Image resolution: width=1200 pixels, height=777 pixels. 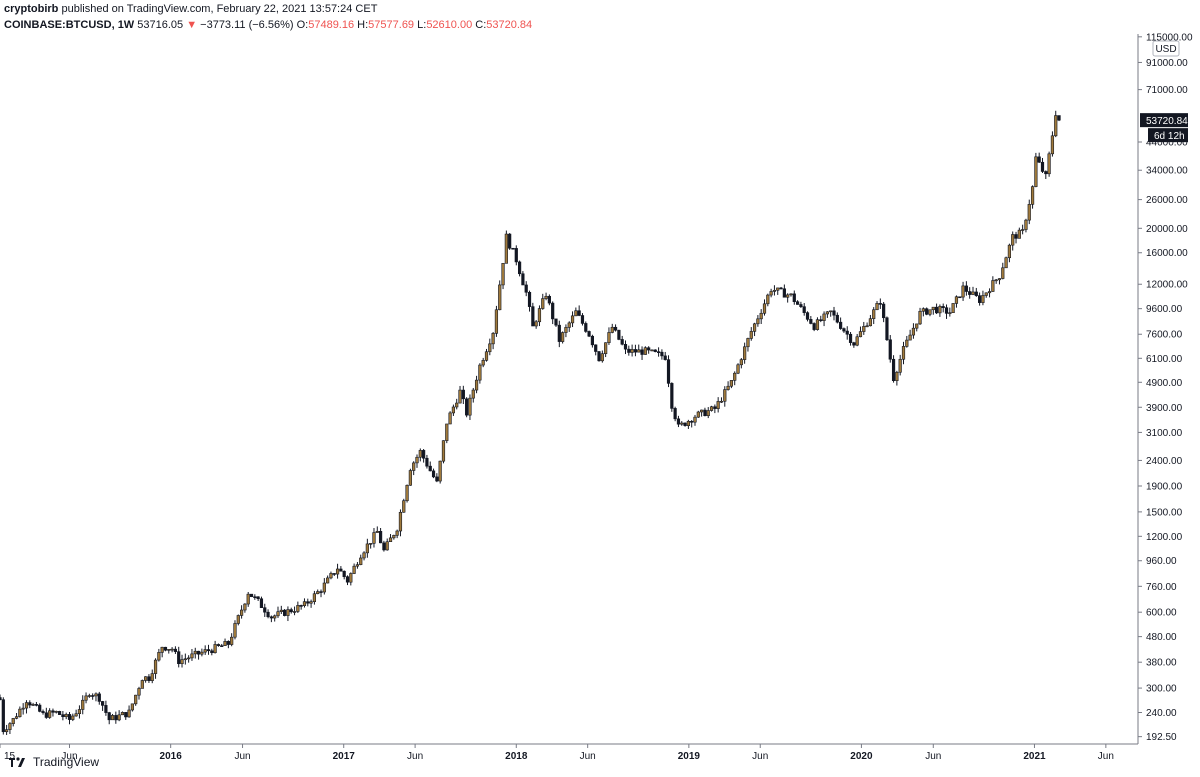 I want to click on y-tick-label: 240.00, so click(x=1161, y=713).